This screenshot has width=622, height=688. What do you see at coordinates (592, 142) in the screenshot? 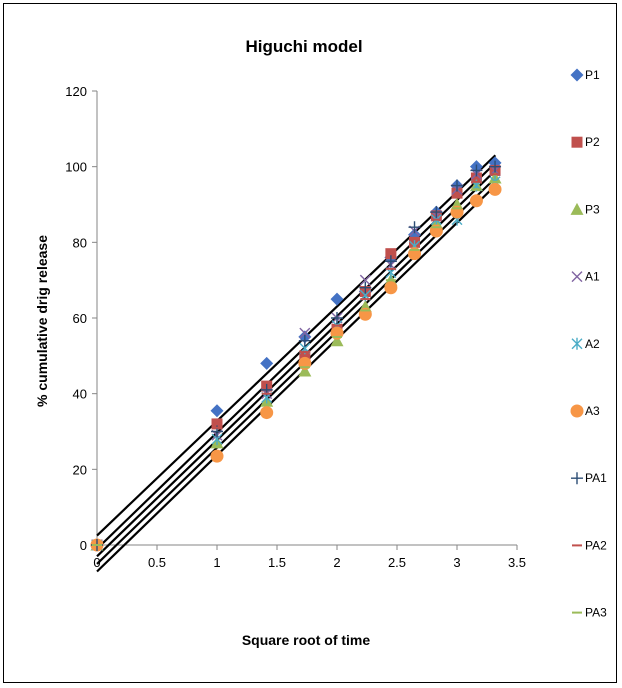
I see `legend-label: P2` at bounding box center [592, 142].